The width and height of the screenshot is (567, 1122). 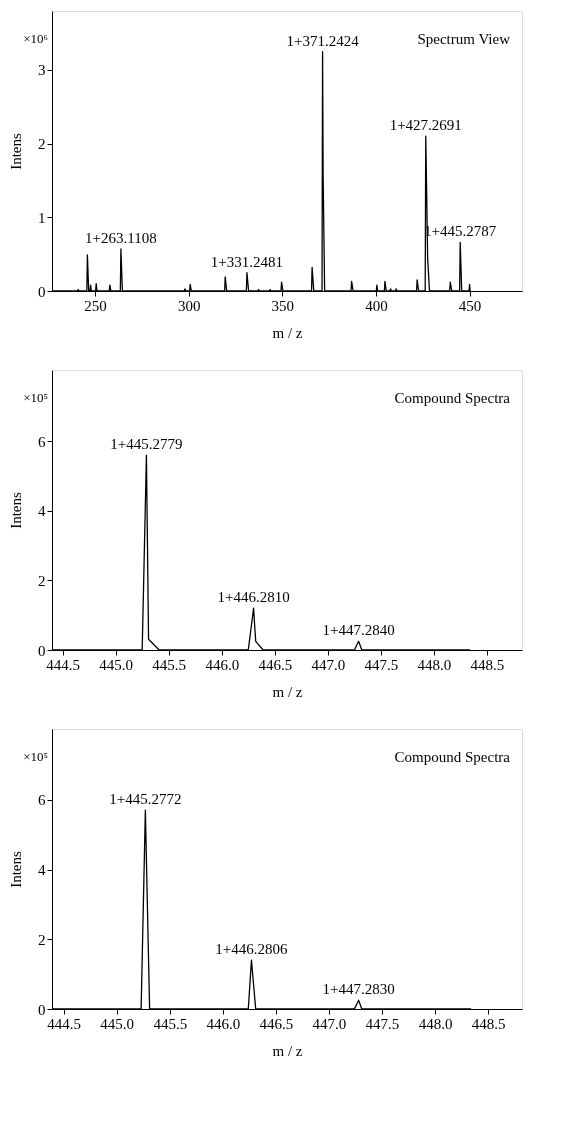 What do you see at coordinates (253, 597) in the screenshot?
I see `annotation: 1+446.2810` at bounding box center [253, 597].